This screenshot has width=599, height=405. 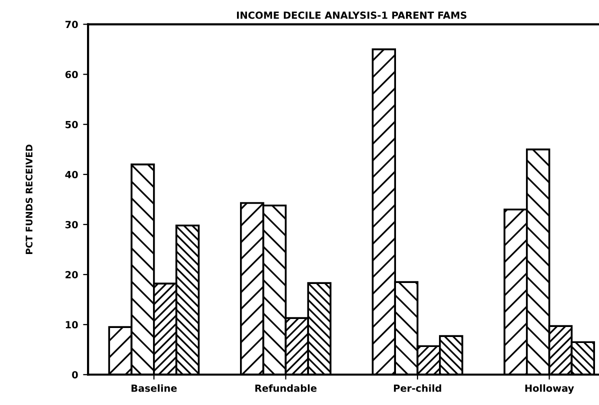 I want to click on y-axis-title: PCT FUNDS RECEIVED, so click(x=29, y=199).